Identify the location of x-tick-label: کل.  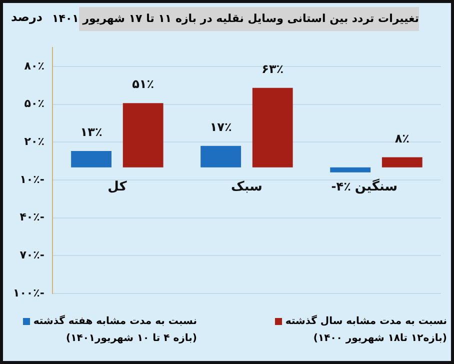
(118, 187).